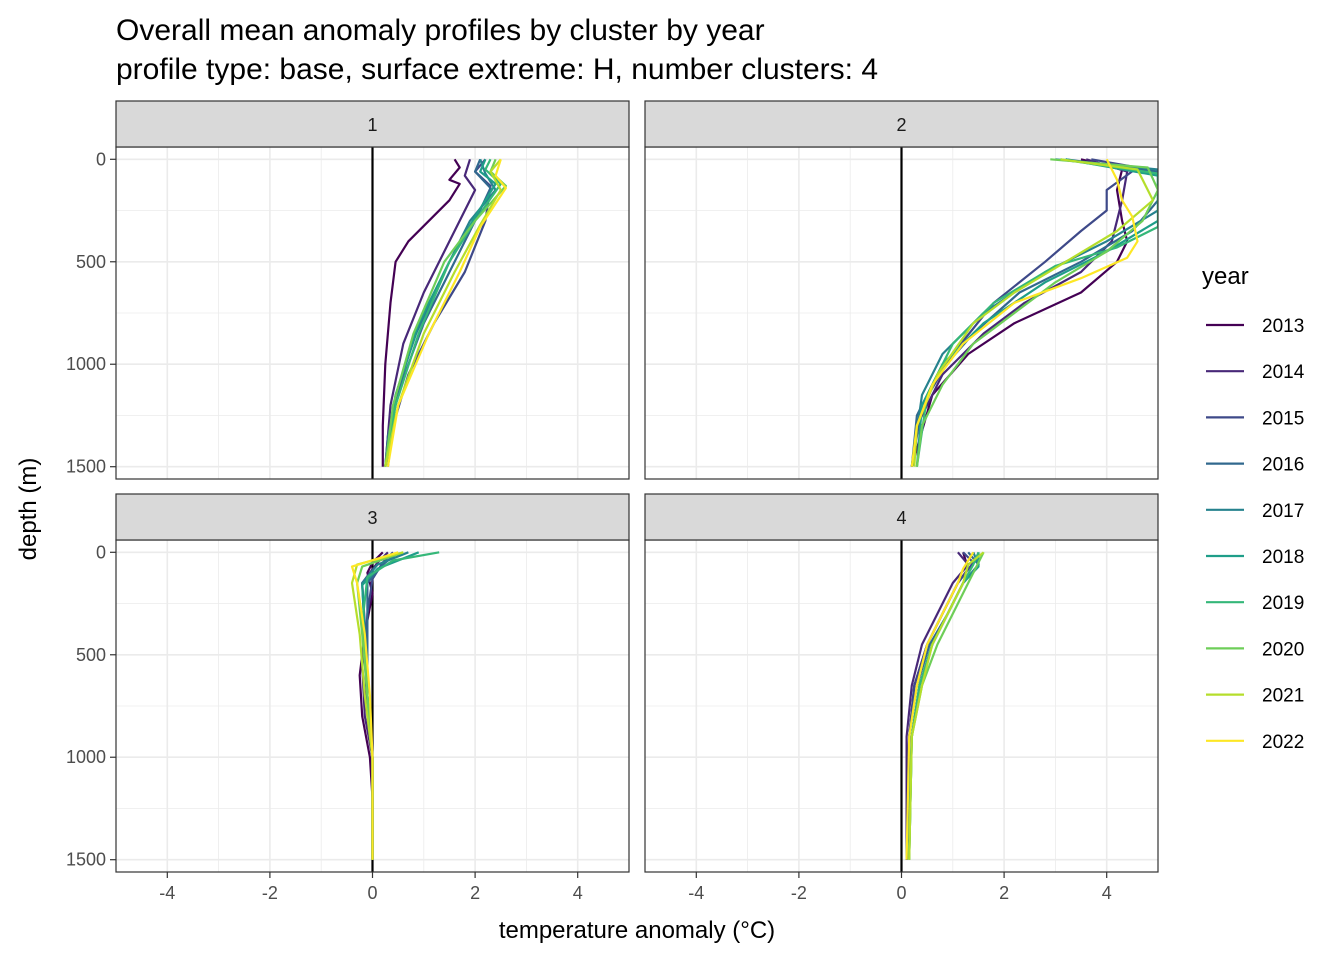 The height and width of the screenshot is (960, 1344). Describe the element at coordinates (1255, 326) in the screenshot. I see `legend-item-2013: 2013` at that location.